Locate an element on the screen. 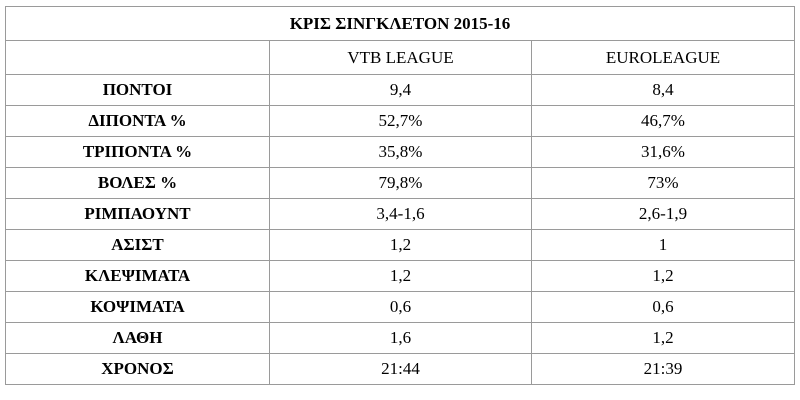  stat-label: ΤΡΙΠΟΝΤΑ % is located at coordinates (137, 152).